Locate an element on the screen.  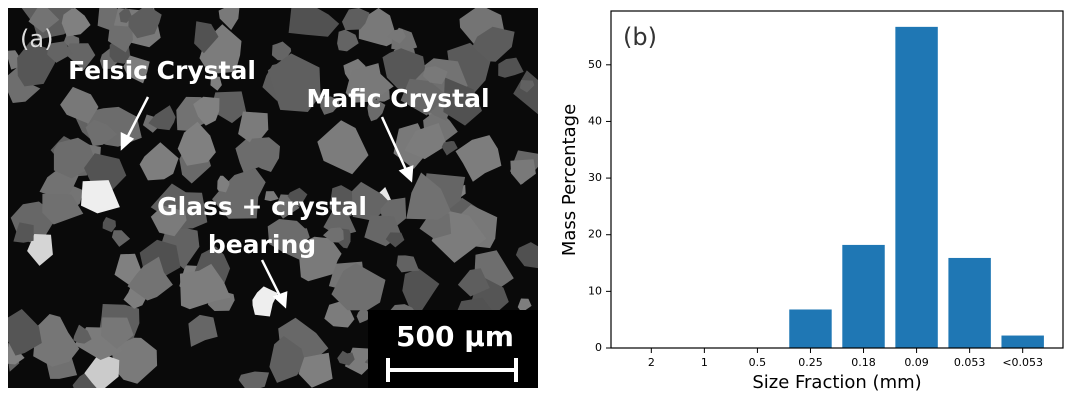
y-axis-label: Mass Percentage is located at coordinates (569, 180).